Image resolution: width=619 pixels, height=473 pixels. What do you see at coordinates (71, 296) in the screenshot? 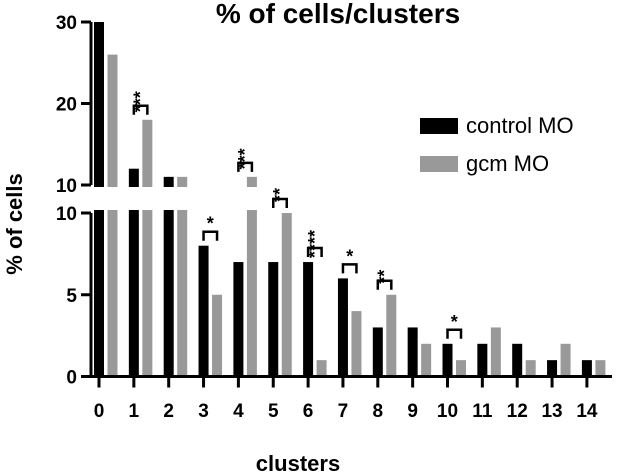
I see `y-tick-label-lower-5: 5` at bounding box center [71, 296].